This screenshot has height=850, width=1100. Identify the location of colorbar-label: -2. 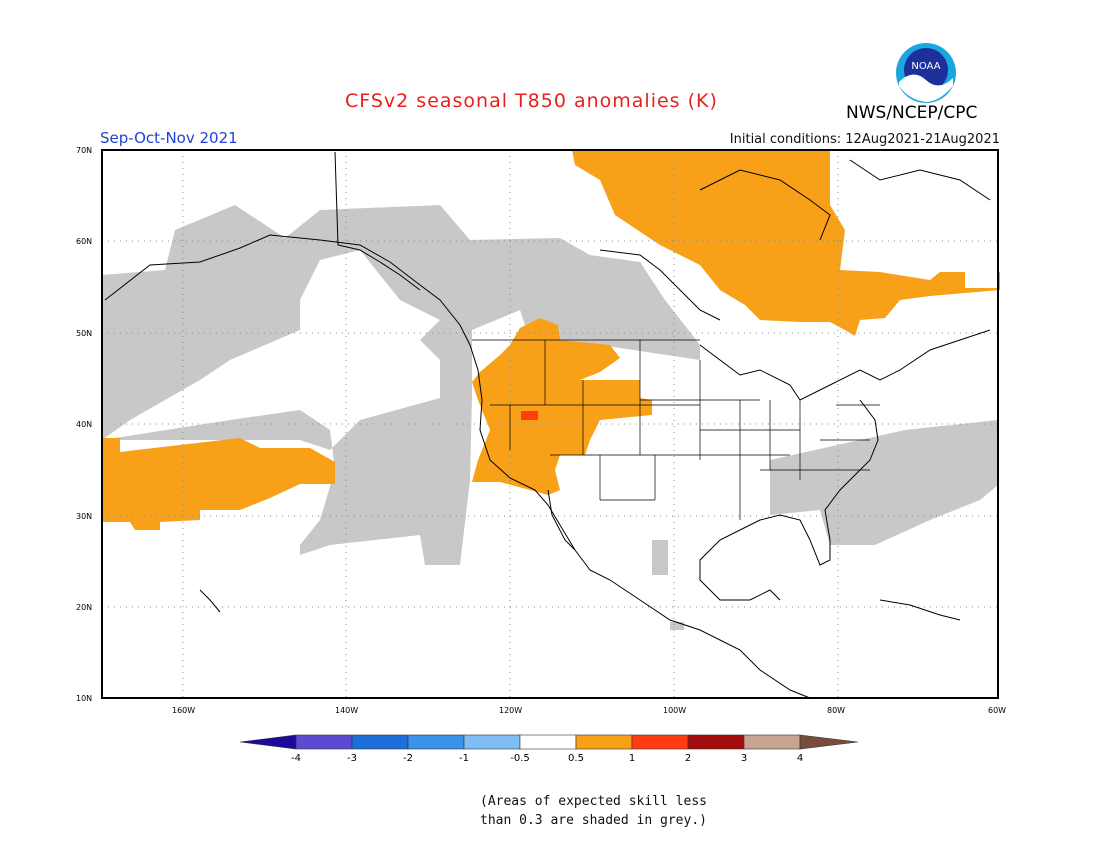
(408, 758).